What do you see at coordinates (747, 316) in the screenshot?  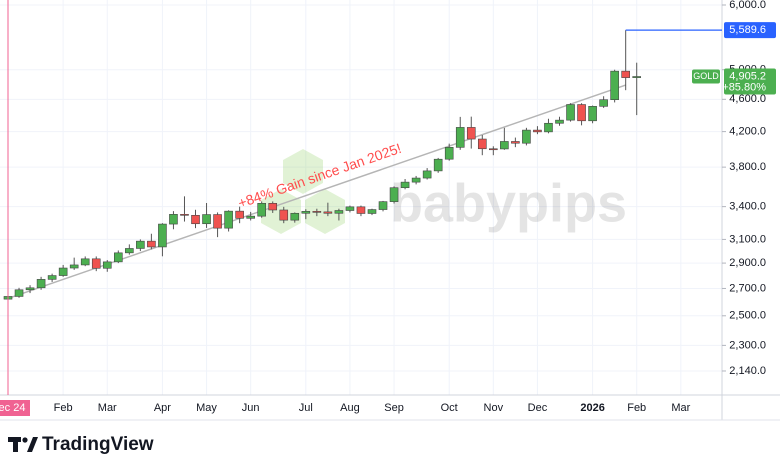 I see `y-tick-label: 2,500.0` at bounding box center [747, 316].